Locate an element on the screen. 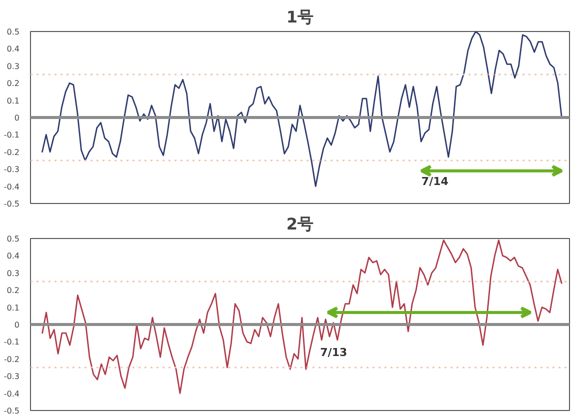 The height and width of the screenshot is (415, 587). chart-title: 2号 is located at coordinates (300, 224).